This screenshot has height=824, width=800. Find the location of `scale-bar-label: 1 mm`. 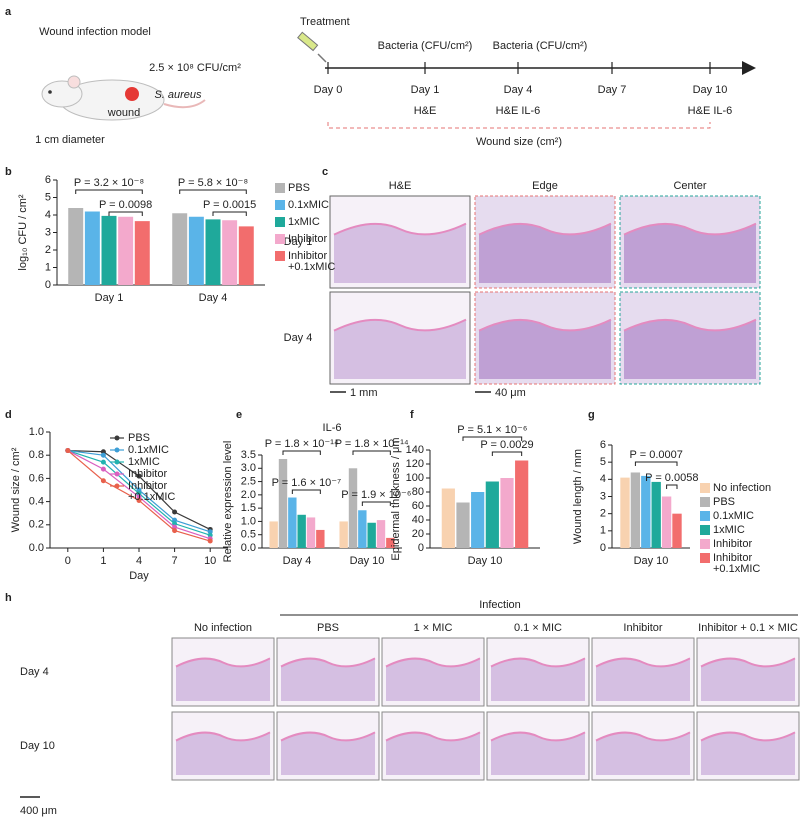

scale-bar-label: 1 mm is located at coordinates (364, 393).